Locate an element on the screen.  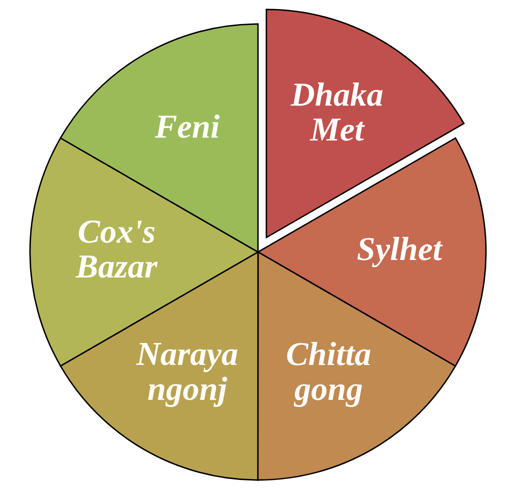
slice-label: Chitta gong is located at coordinates (328, 374).